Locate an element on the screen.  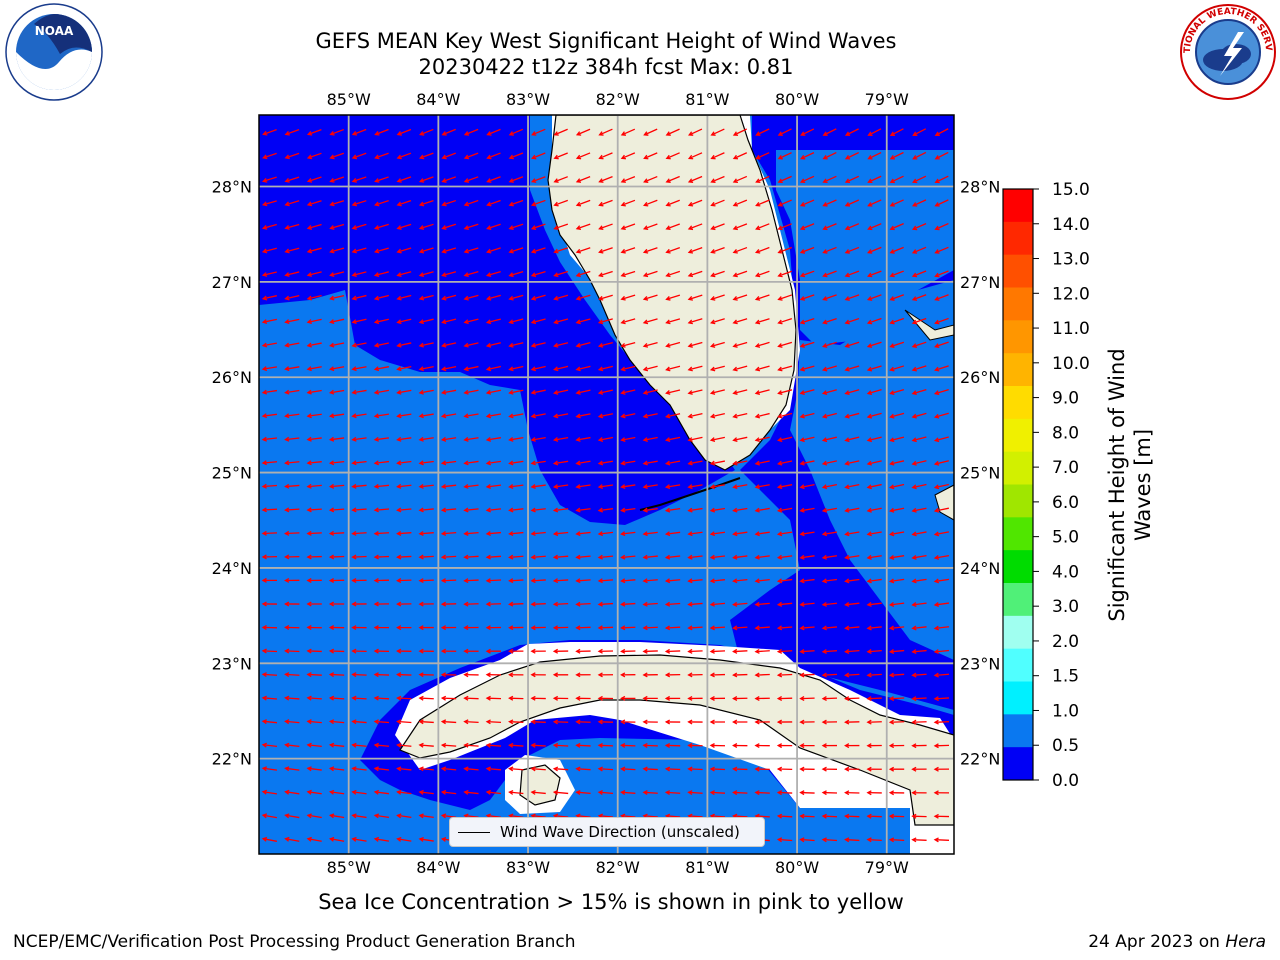
colorbar-tick-label: 7.0 is located at coordinates (1065, 468).